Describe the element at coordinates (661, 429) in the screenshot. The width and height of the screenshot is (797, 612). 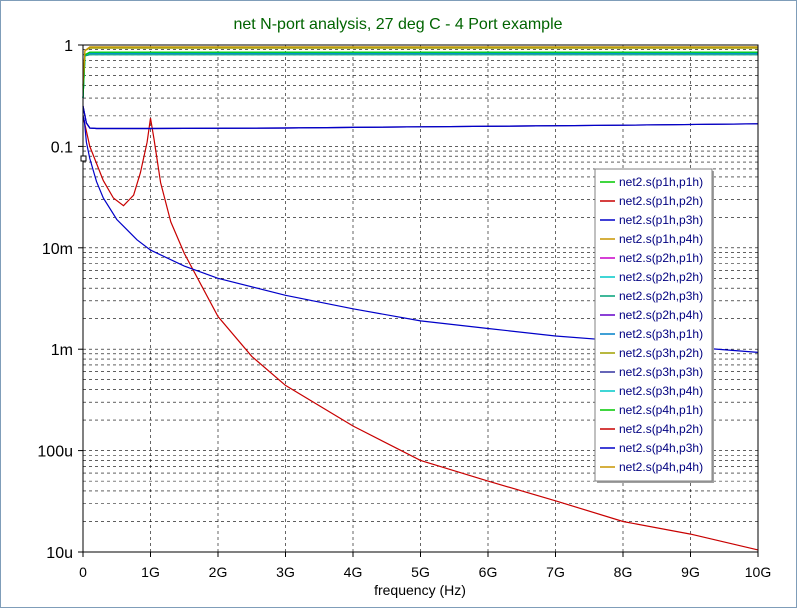
I see `legend-entry: net2.s(p4h,p2h)` at that location.